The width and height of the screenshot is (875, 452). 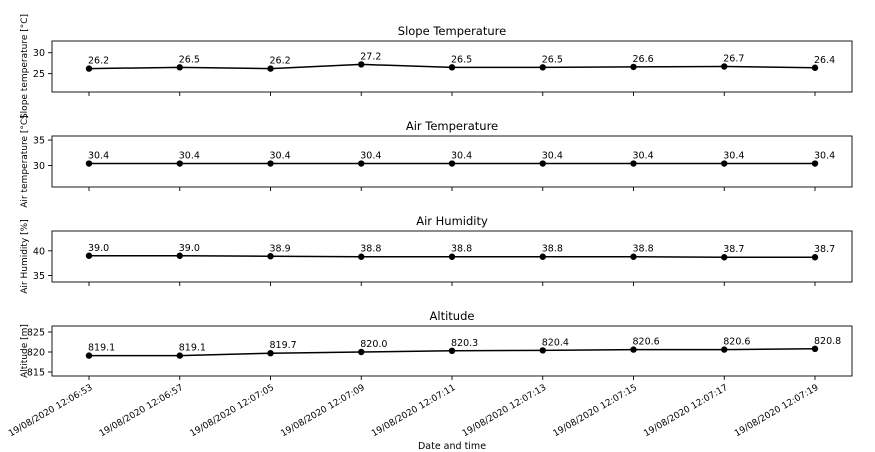 What do you see at coordinates (555, 342) in the screenshot?
I see `data-label: 820.4` at bounding box center [555, 342].